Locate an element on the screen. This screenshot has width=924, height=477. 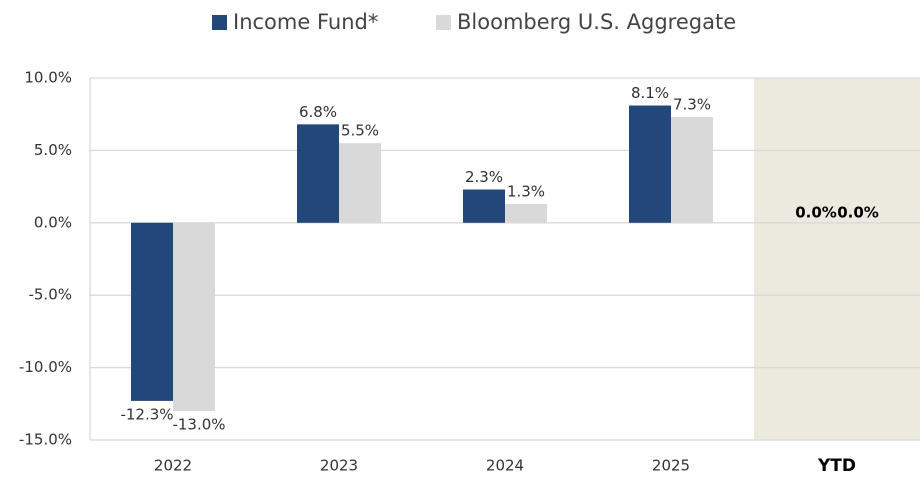
x-tick-label: YTD is located at coordinates (836, 466).